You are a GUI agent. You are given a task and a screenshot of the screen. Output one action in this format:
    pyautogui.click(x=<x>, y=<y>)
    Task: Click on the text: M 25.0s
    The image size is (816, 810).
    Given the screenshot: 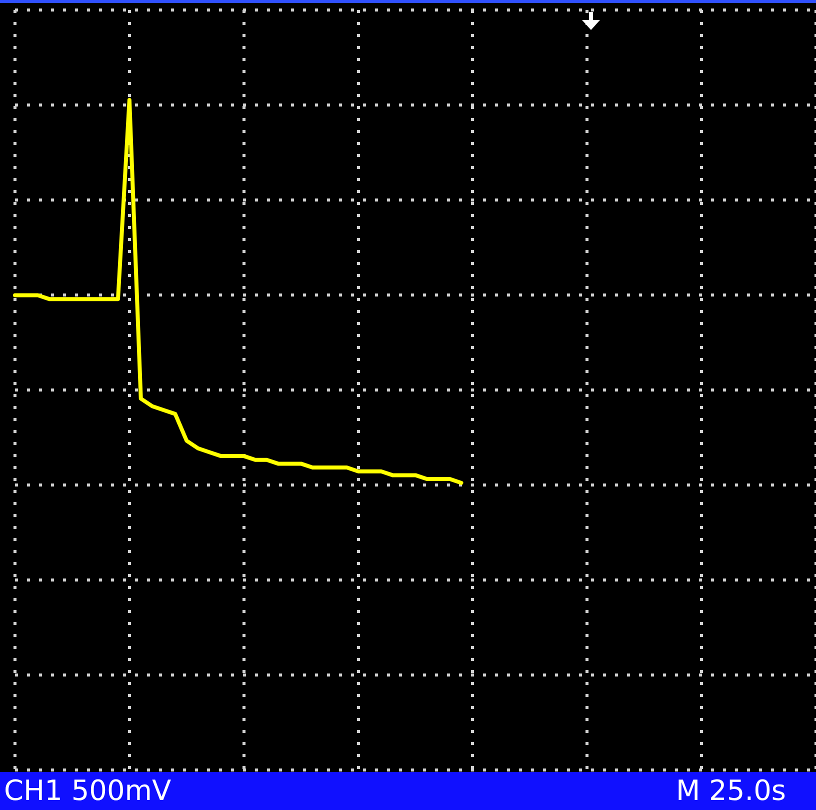 What is the action you would take?
    pyautogui.click(x=731, y=791)
    